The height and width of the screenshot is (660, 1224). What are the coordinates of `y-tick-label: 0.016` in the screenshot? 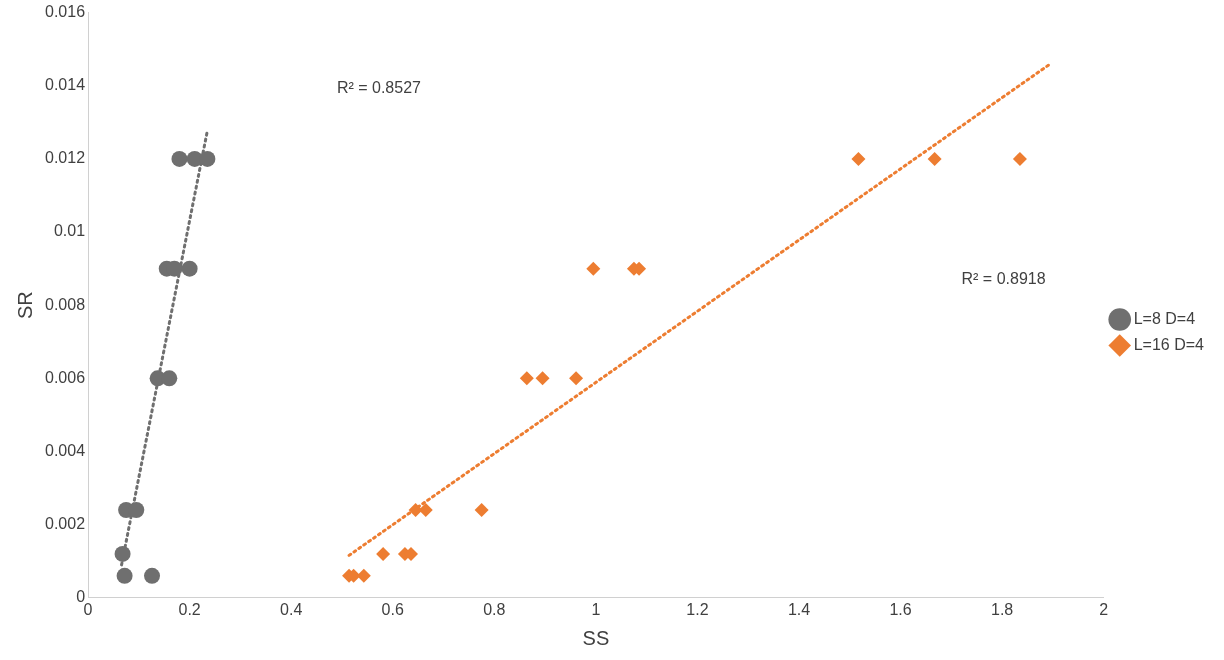 It's located at (65, 12).